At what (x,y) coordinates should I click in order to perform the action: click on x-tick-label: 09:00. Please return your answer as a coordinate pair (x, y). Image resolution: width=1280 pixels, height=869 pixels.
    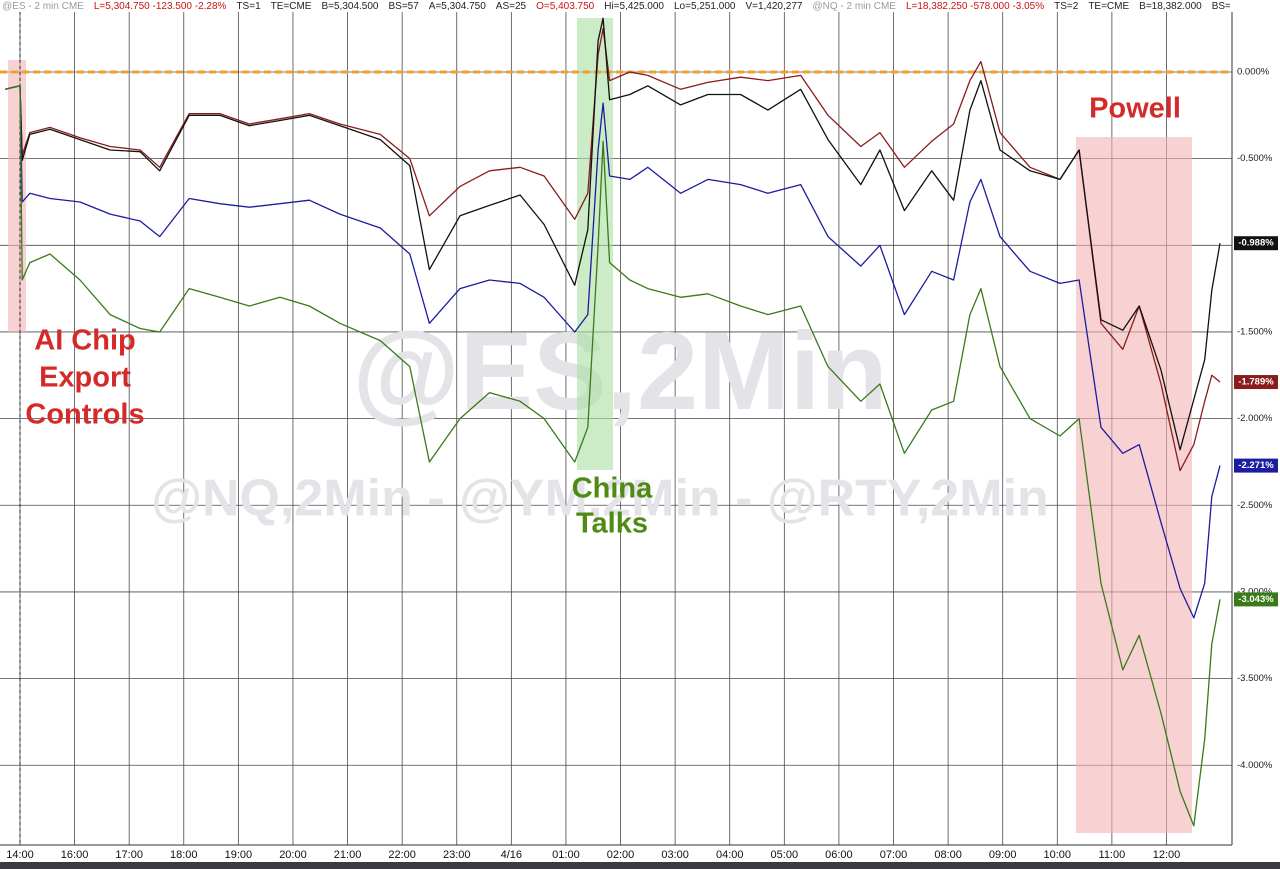
    Looking at the image, I should click on (1003, 855).